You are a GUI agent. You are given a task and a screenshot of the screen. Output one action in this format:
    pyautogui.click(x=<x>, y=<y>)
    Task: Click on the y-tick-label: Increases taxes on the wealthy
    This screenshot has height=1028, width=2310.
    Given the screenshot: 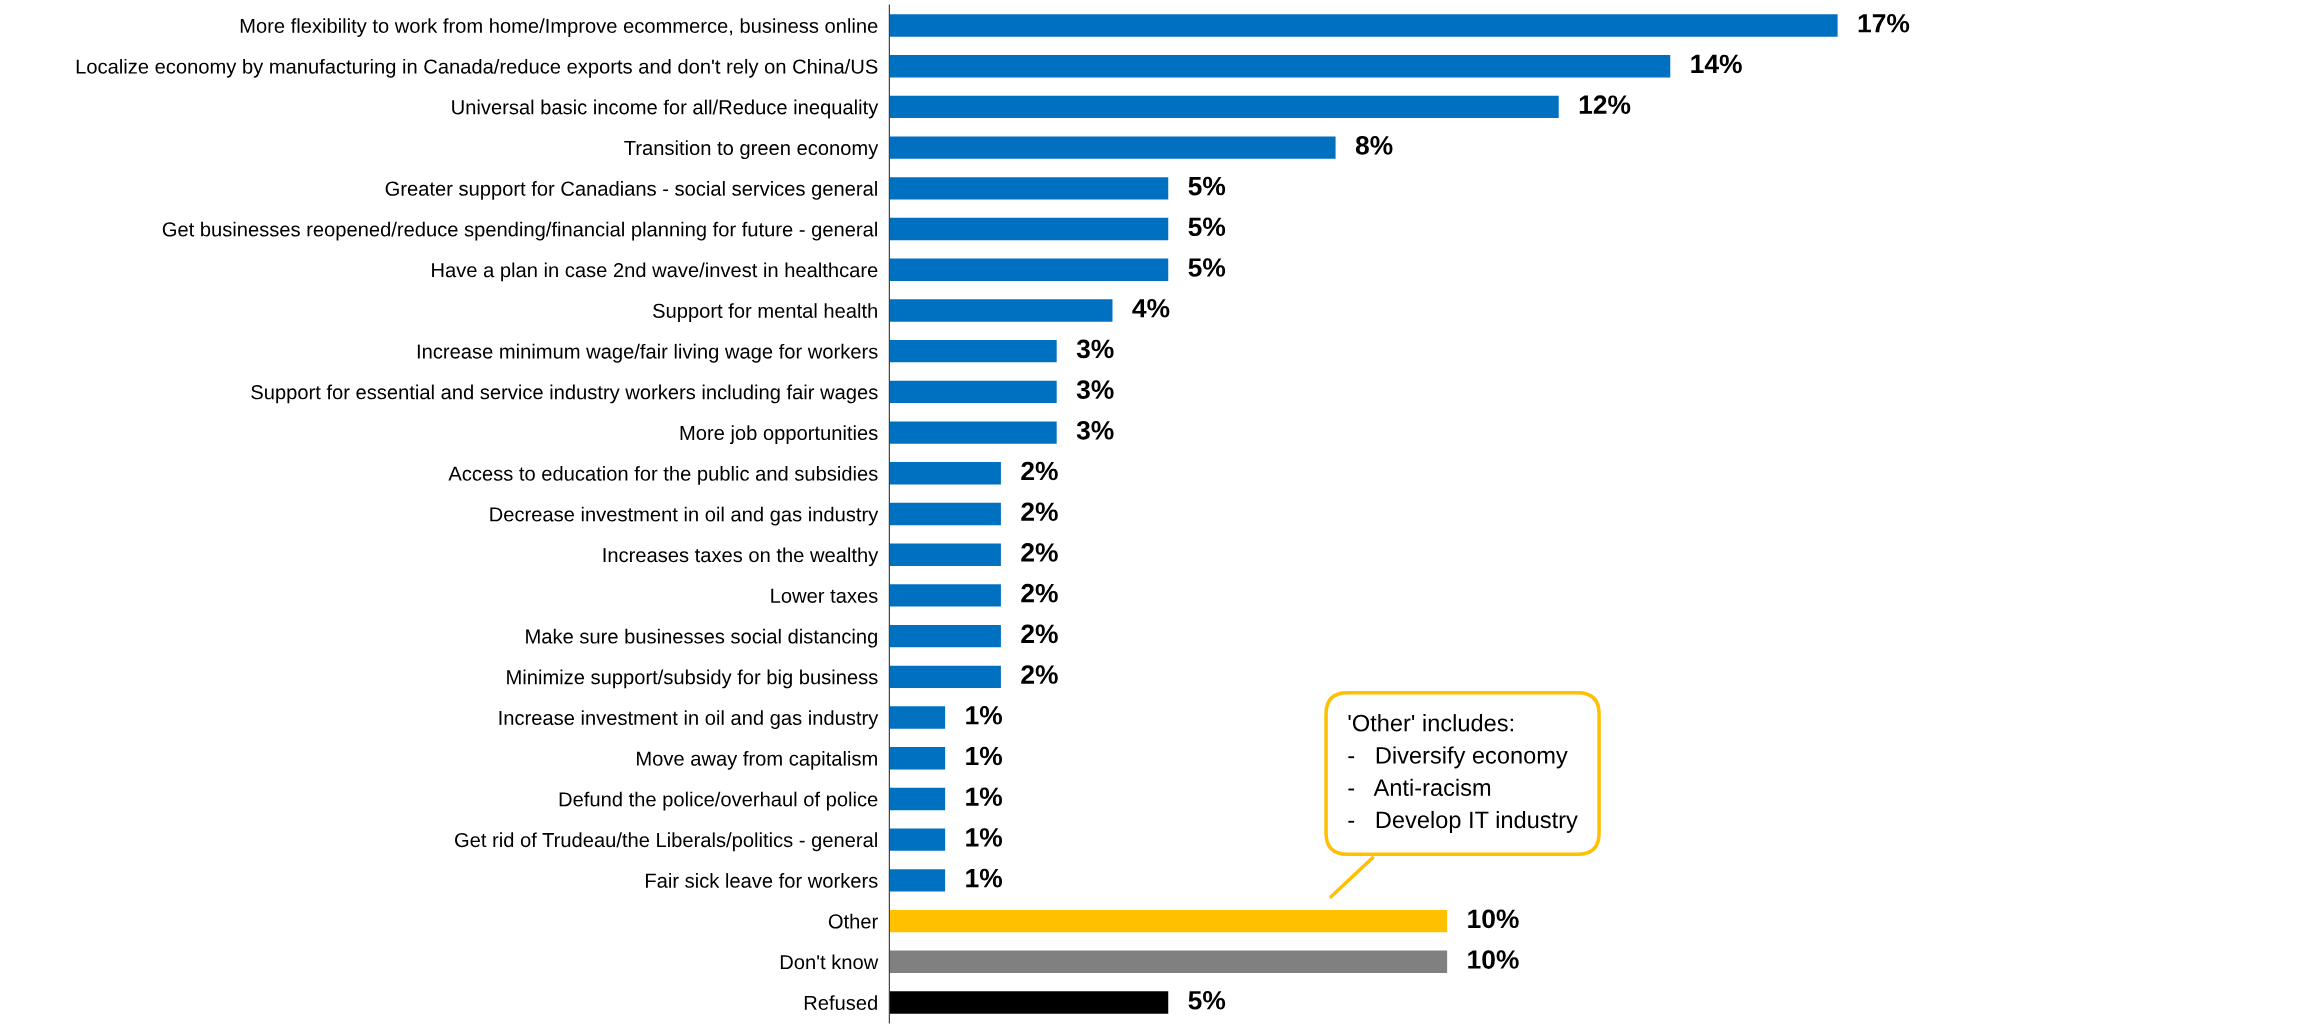 What is the action you would take?
    pyautogui.click(x=741, y=557)
    